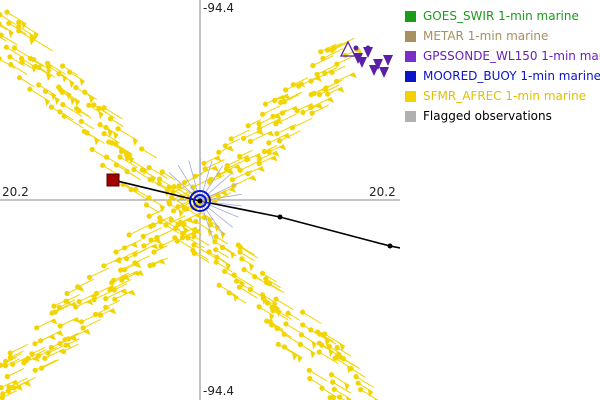  Describe the element at coordinates (356, 48) in the screenshot. I see `gpssonde-point` at that location.